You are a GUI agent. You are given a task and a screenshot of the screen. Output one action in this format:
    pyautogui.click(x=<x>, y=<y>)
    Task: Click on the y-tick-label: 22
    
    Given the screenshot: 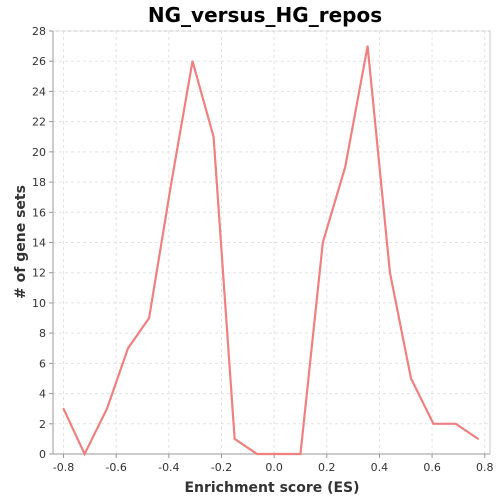 What is the action you would take?
    pyautogui.click(x=39, y=122)
    